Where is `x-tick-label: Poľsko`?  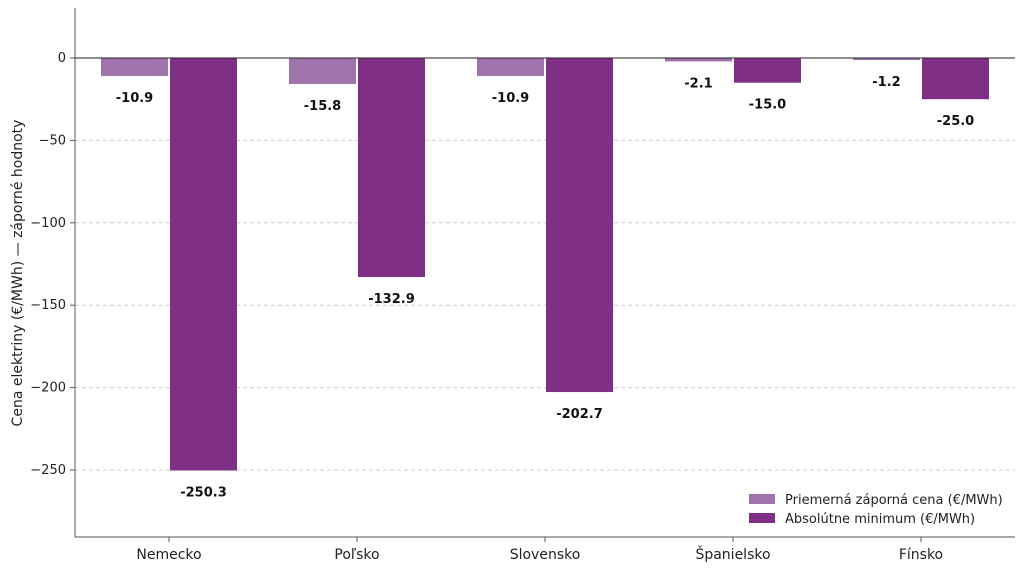
x-tick-label: Poľsko is located at coordinates (356, 555).